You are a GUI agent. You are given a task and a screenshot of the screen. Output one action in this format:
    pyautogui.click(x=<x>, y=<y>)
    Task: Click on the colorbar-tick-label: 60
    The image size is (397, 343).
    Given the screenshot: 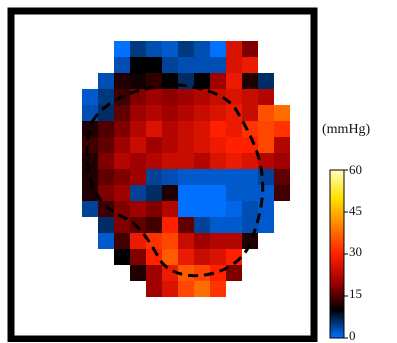 What is the action you would take?
    pyautogui.click(x=355, y=169)
    